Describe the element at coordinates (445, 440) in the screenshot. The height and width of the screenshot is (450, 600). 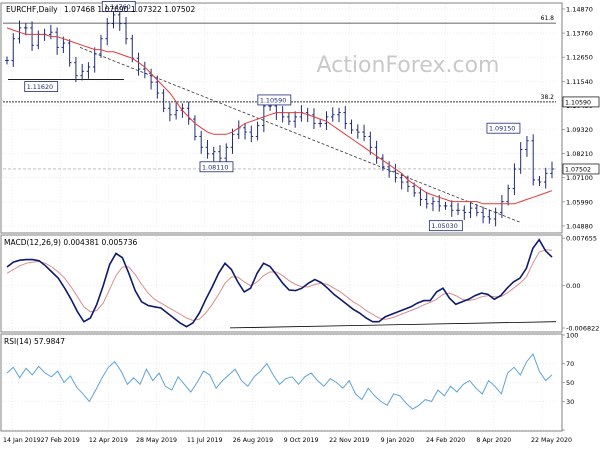
I see `x-axis-tick-label: 24 Feb 2020` at that location.